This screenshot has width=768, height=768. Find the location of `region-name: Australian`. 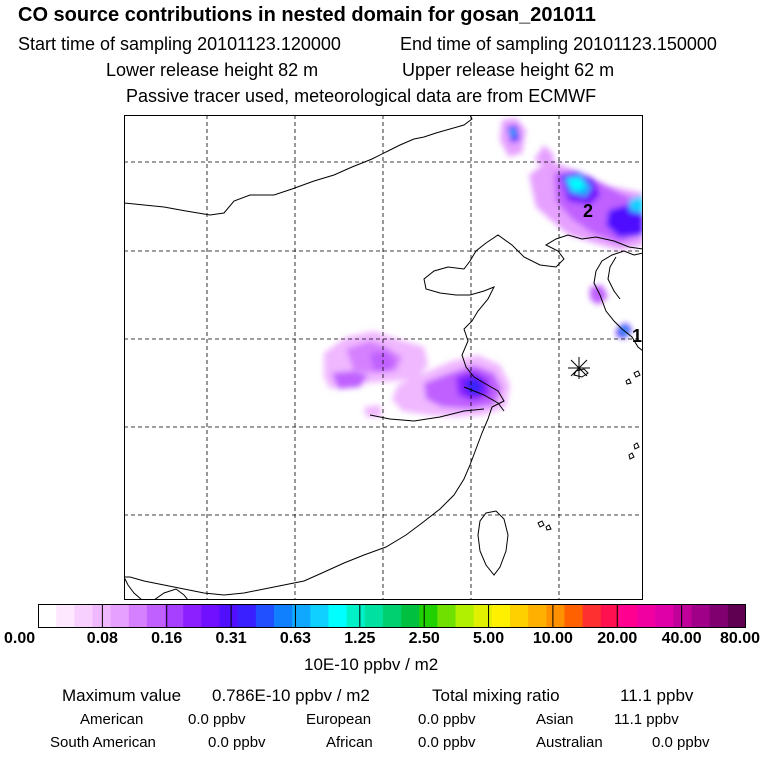

region-name: Australian is located at coordinates (569, 742).